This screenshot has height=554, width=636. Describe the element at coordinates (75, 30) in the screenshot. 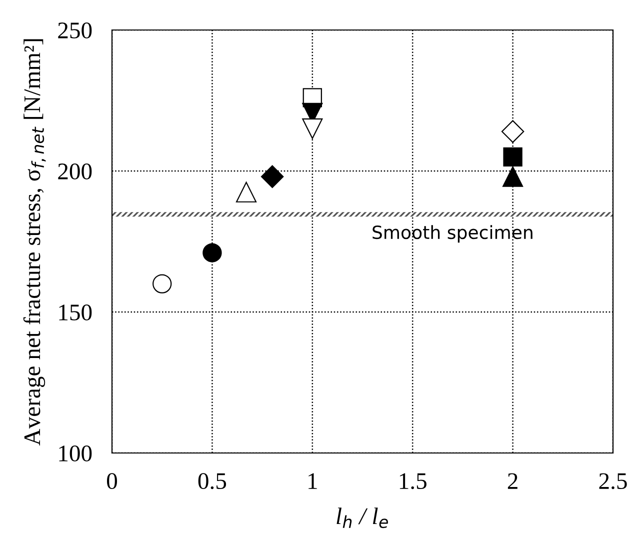

I see `y-tick-label: 250` at that location.